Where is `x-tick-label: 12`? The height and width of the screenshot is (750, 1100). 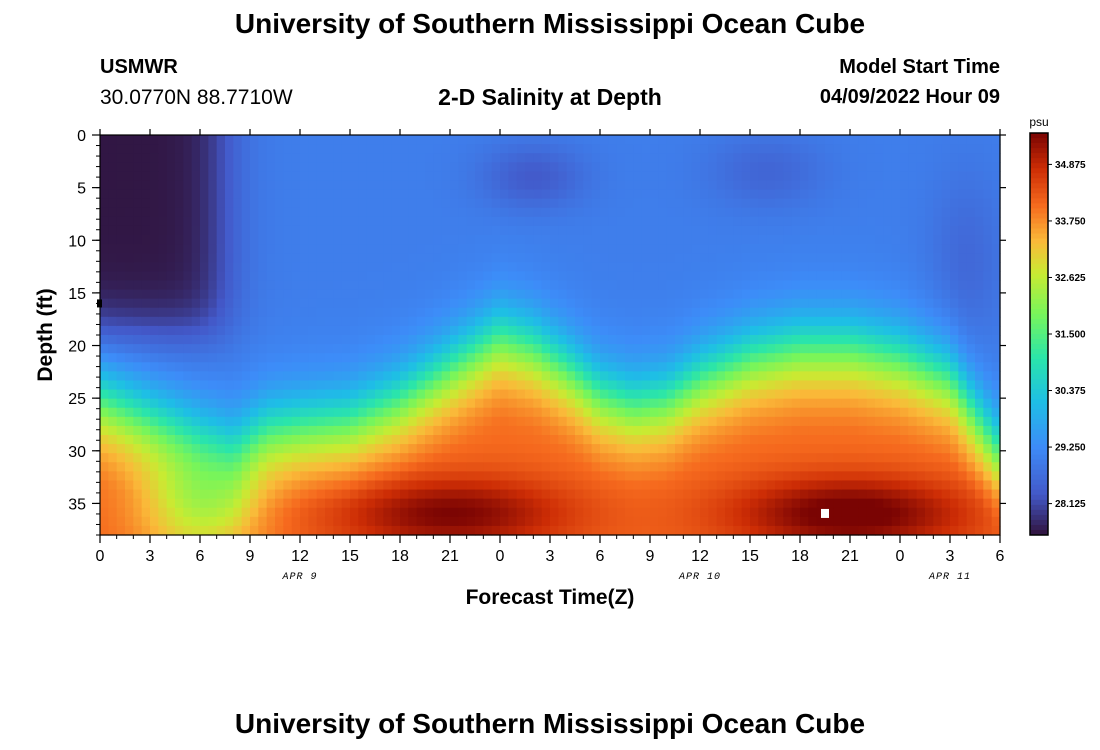
x-tick-label: 12 is located at coordinates (700, 556).